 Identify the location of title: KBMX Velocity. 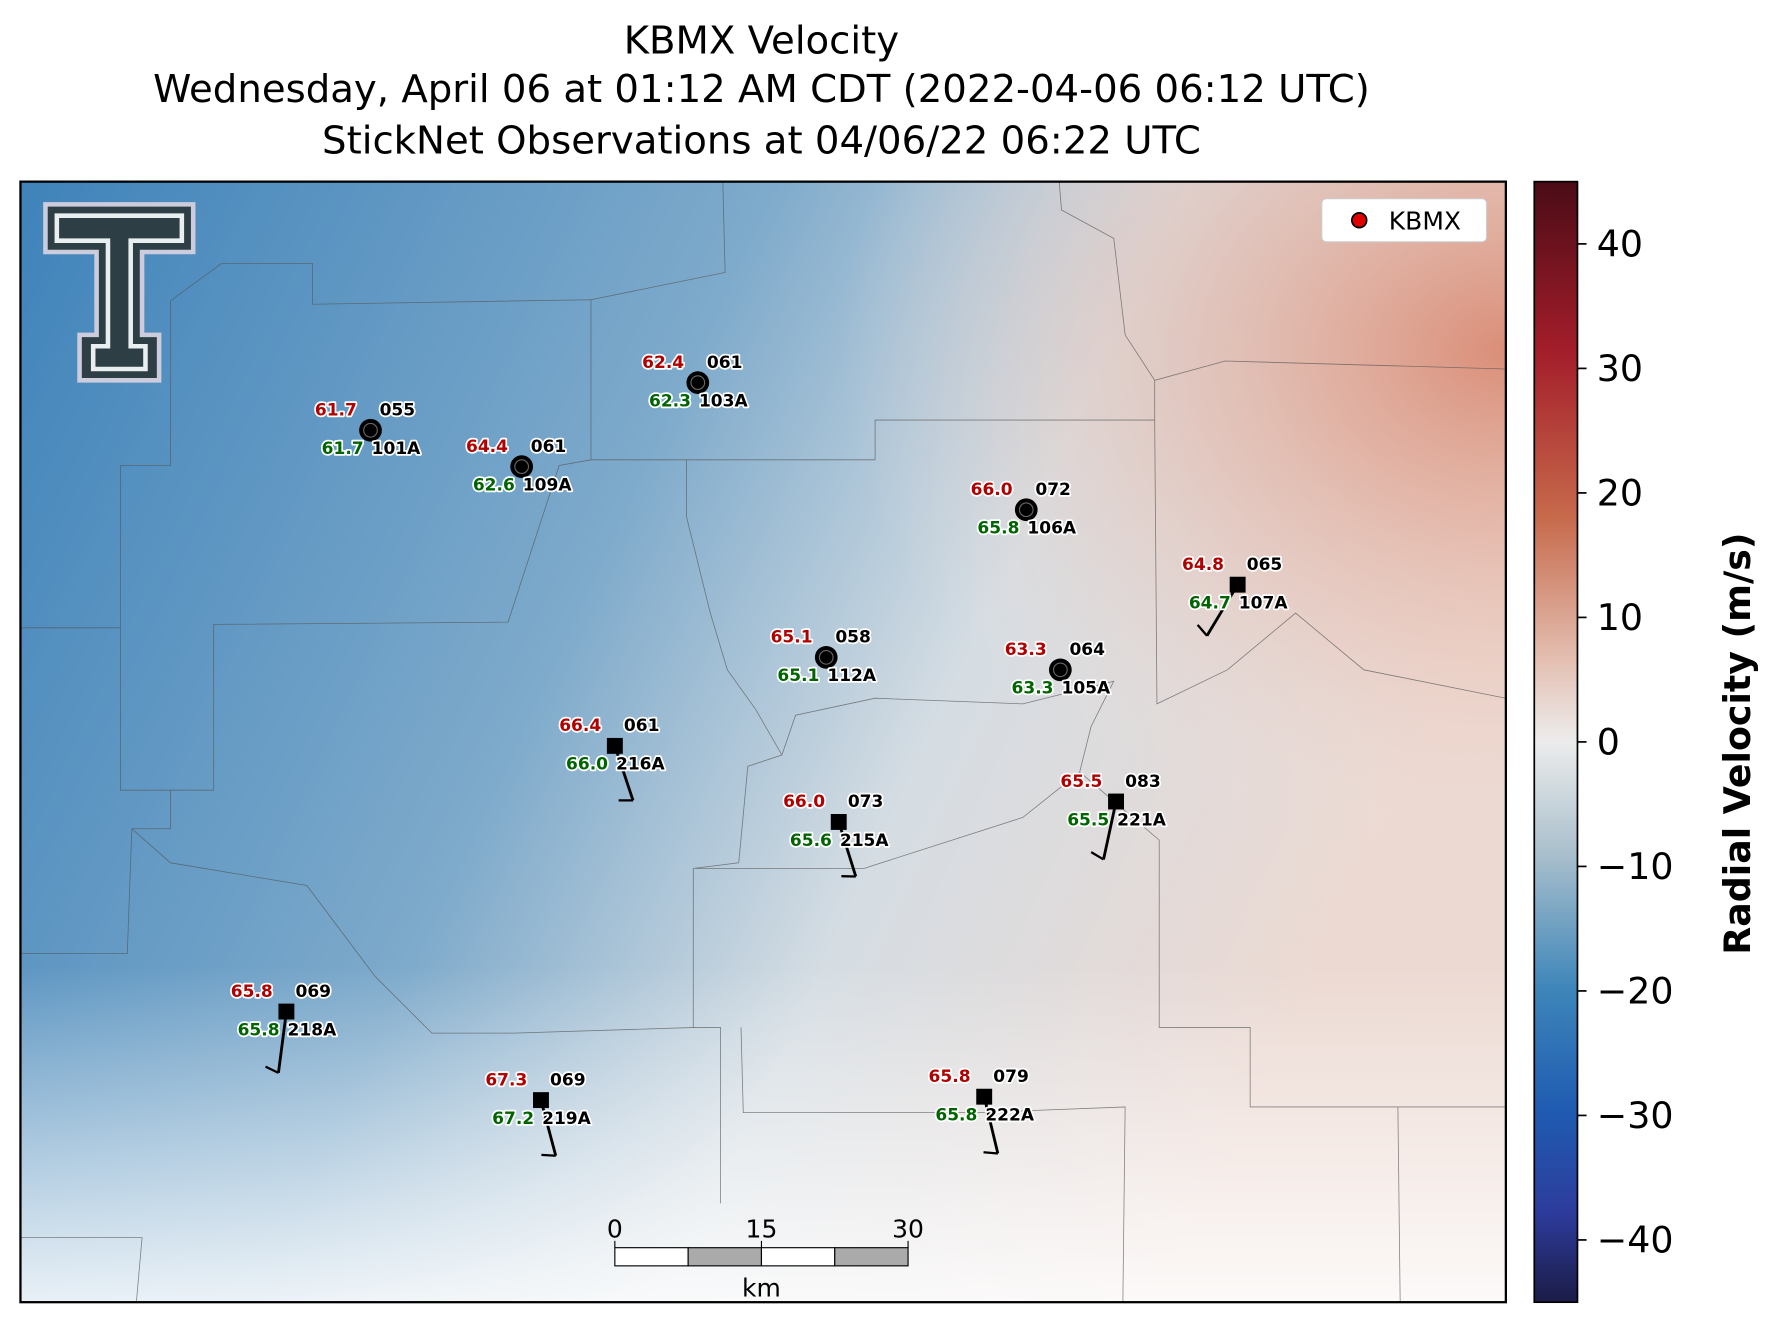
(761, 40).